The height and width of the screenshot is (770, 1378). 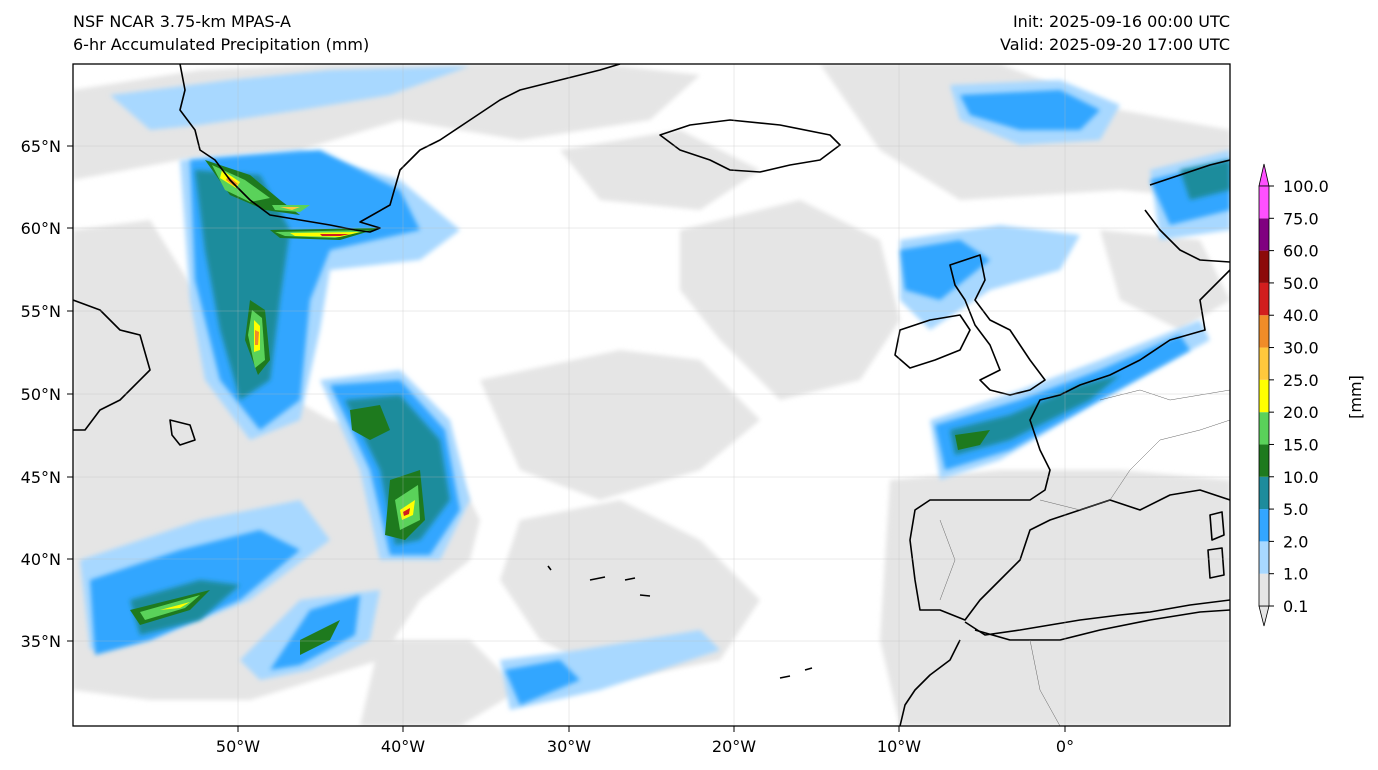 What do you see at coordinates (734, 746) in the screenshot?
I see `lon-label: 20°W` at bounding box center [734, 746].